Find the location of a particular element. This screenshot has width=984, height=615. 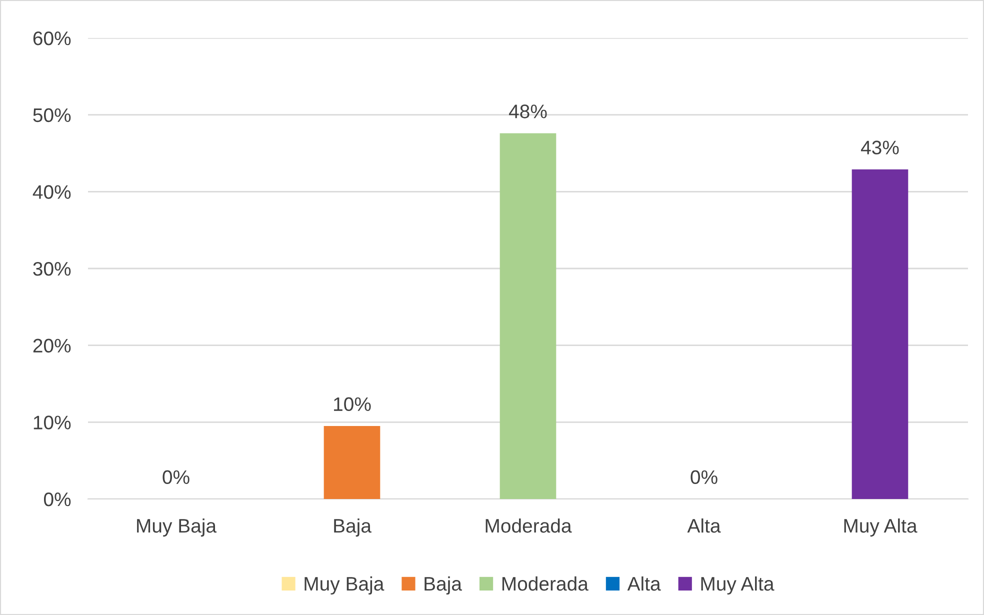

x-tick-label: Muy Alta is located at coordinates (881, 527).